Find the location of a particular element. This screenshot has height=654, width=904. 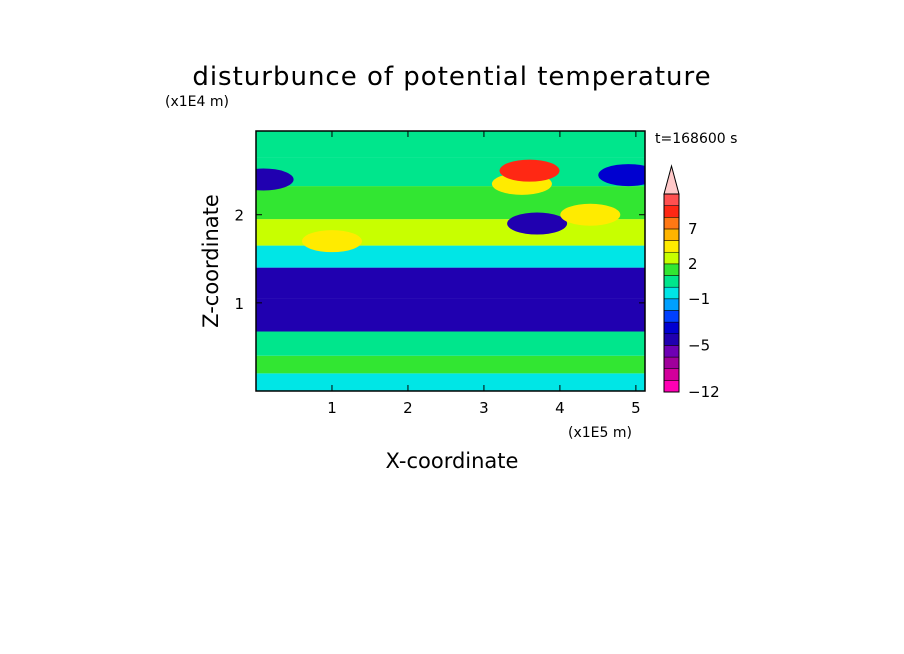

y-axis-ticks: 12 is located at coordinates (439, 260).